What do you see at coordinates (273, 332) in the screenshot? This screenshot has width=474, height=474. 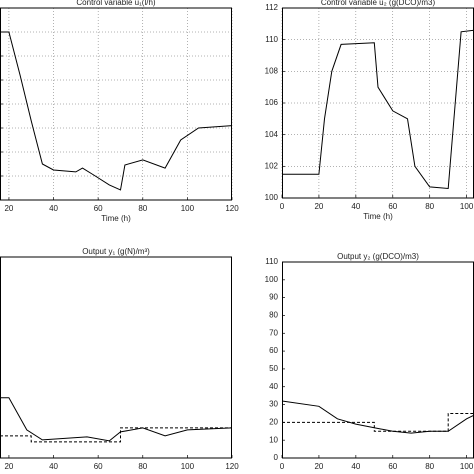 I see `y-tick-label: 70` at bounding box center [273, 332].